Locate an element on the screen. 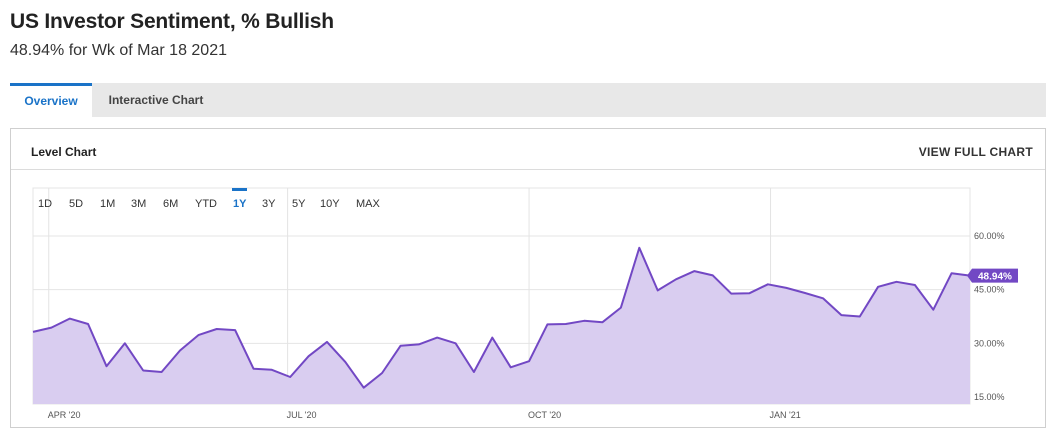 The width and height of the screenshot is (1048, 435). range-3m-button: 3M is located at coordinates (139, 204).